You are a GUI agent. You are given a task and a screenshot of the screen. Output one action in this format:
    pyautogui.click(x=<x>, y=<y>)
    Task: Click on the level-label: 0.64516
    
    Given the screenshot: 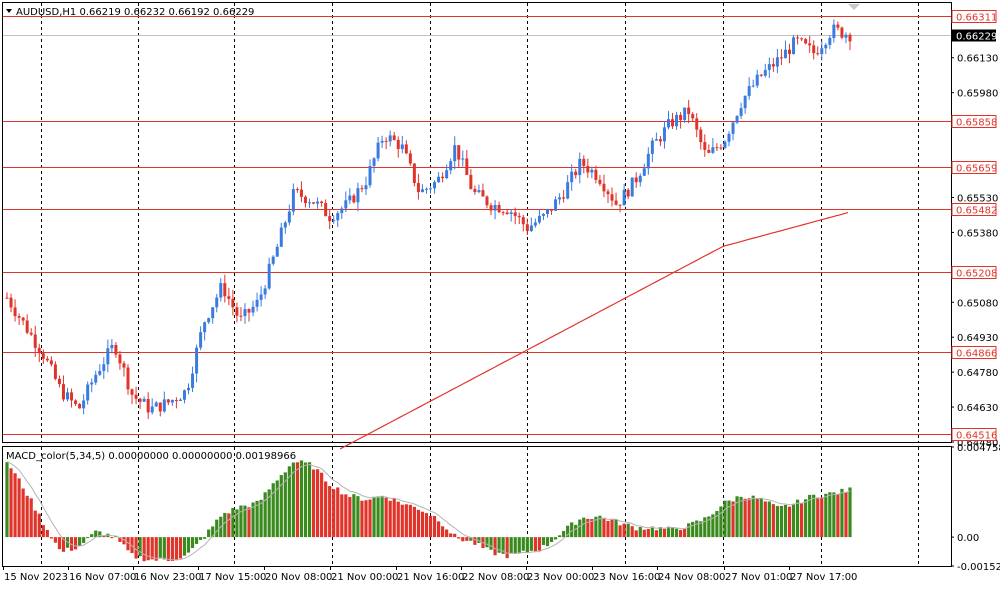 What is the action you would take?
    pyautogui.click(x=976, y=436)
    